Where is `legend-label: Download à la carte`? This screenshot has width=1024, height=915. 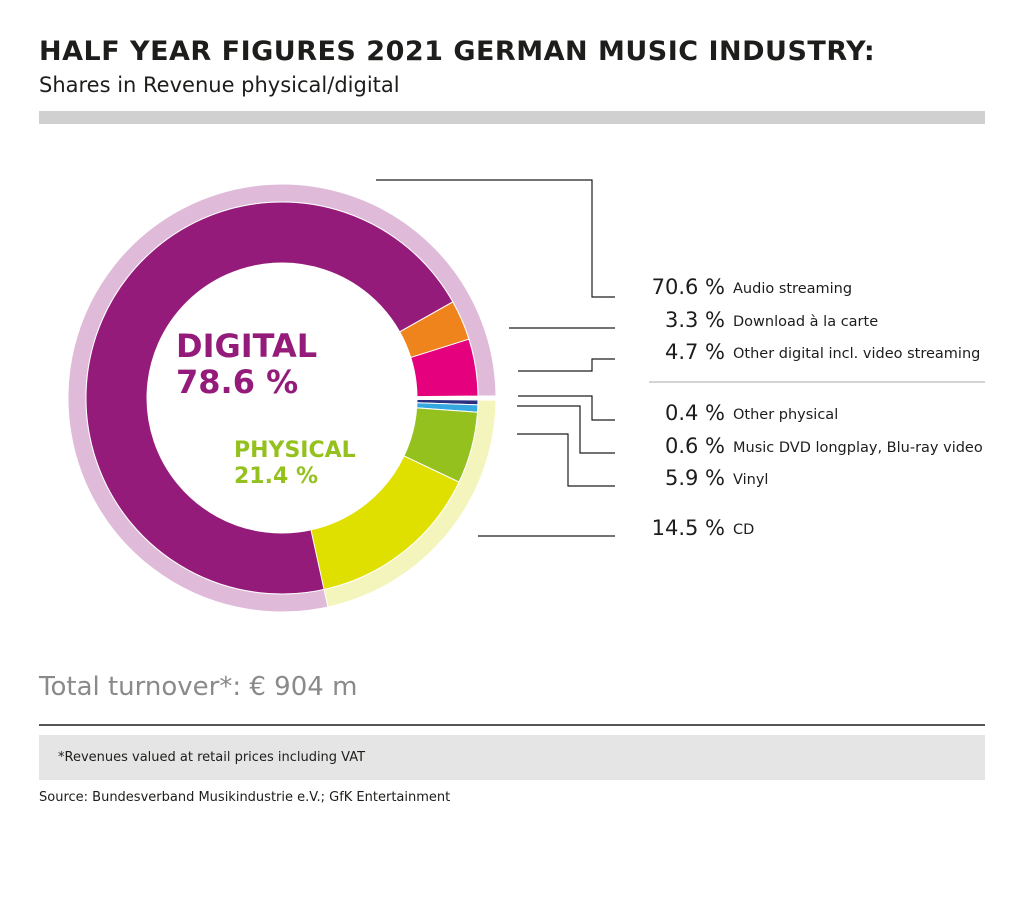
legend-label: Download à la carte is located at coordinates (806, 322).